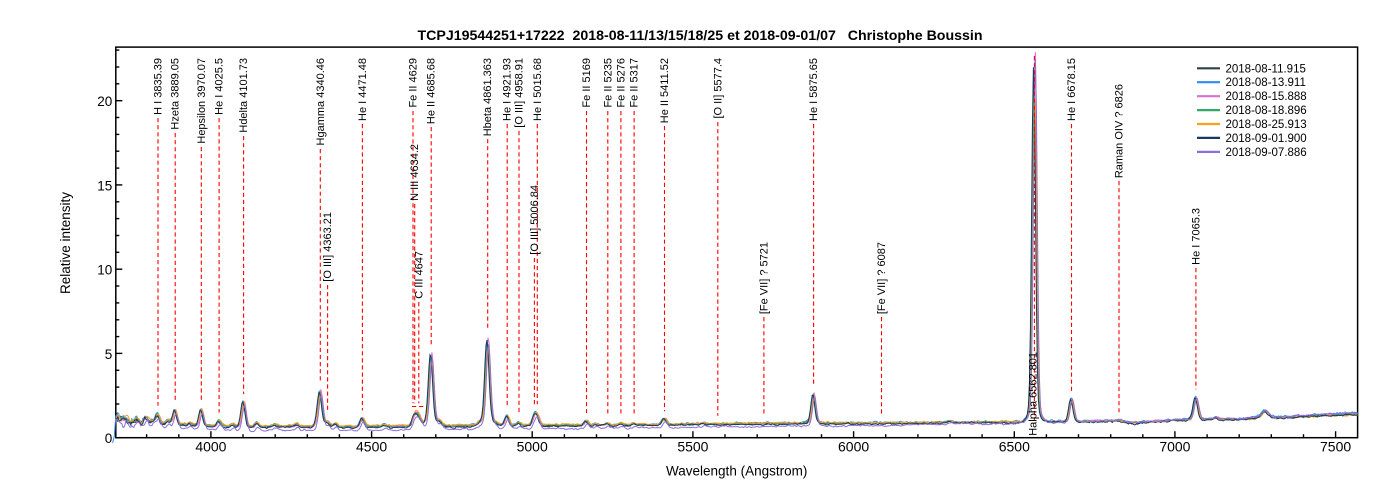 Image resolution: width=1400 pixels, height=500 pixels. I want to click on svg-text: 20, so click(104, 101).